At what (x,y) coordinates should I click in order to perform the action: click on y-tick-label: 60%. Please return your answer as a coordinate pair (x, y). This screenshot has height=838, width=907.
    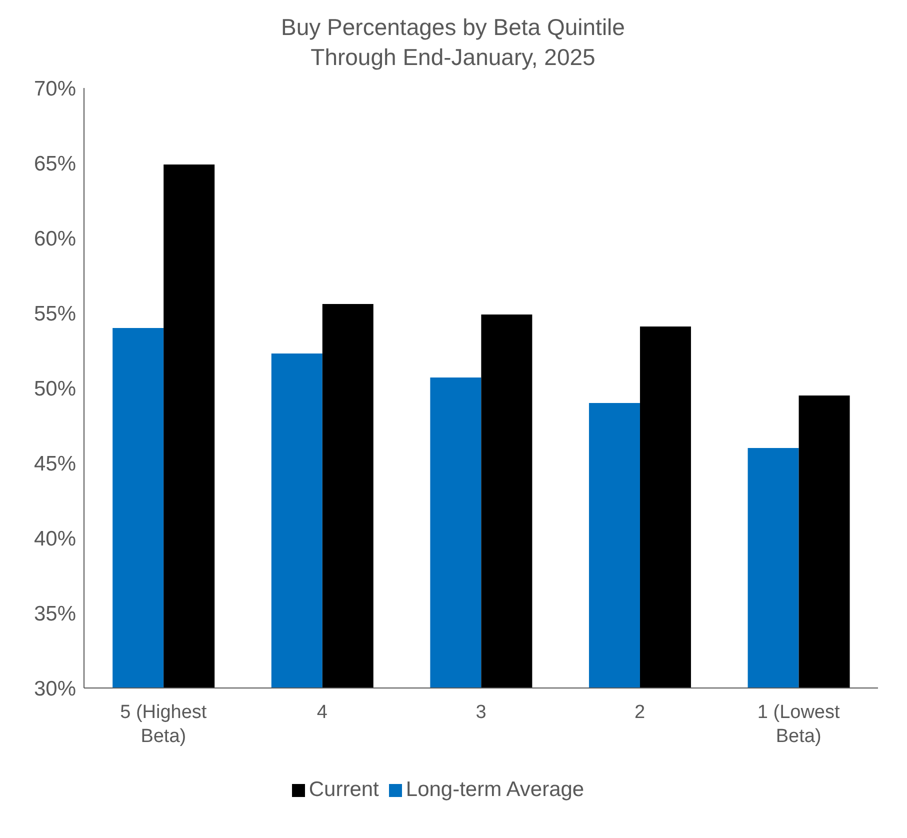
    Looking at the image, I should click on (55, 238).